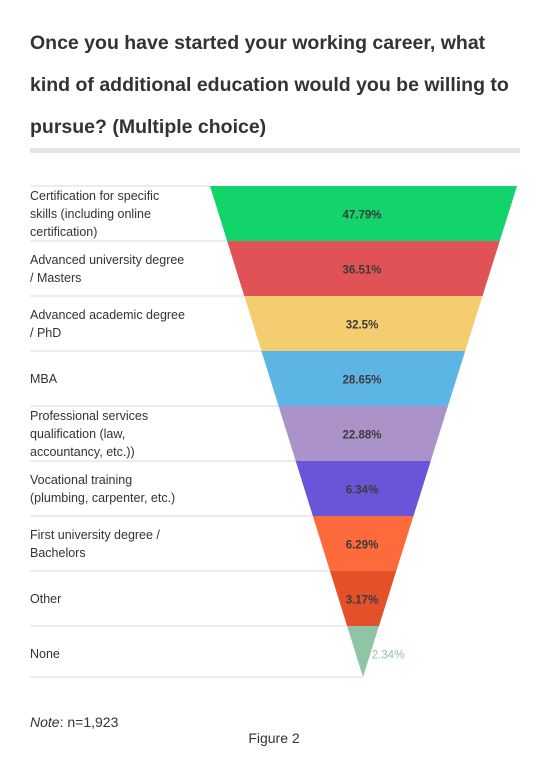  What do you see at coordinates (58, 553) in the screenshot?
I see `category-label: Bachelors` at bounding box center [58, 553].